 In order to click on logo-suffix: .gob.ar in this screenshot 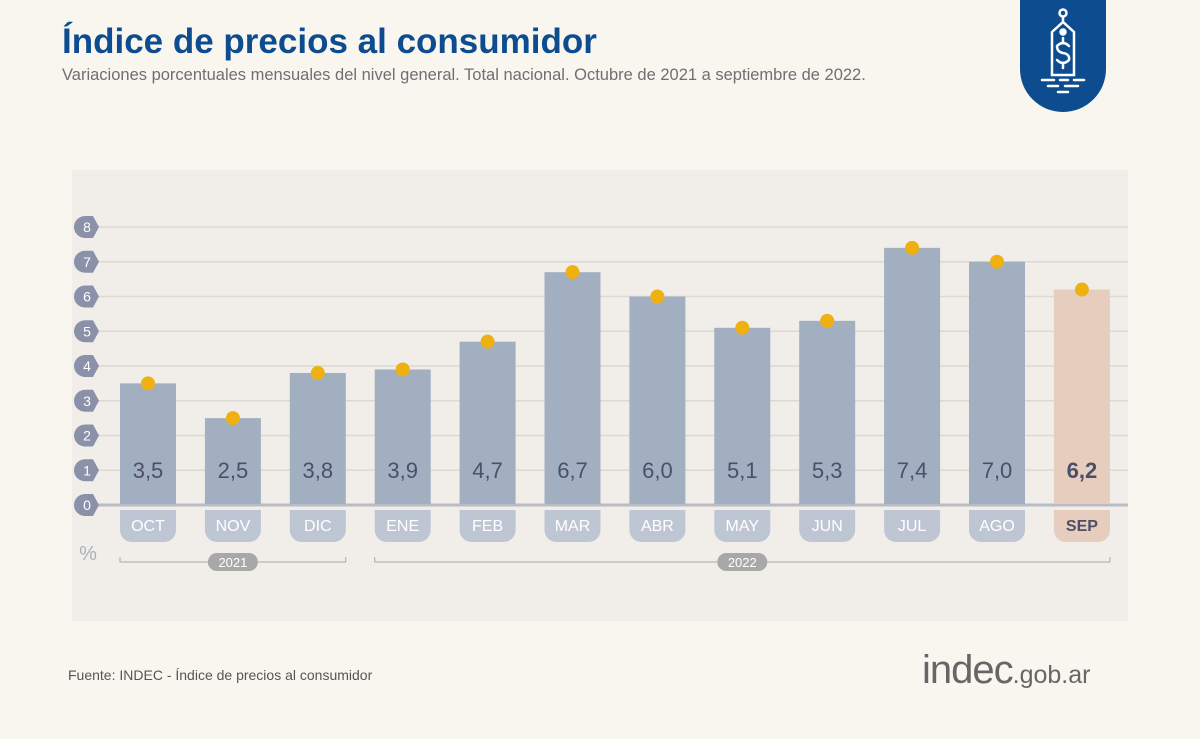, I will do `click(1051, 675)`.